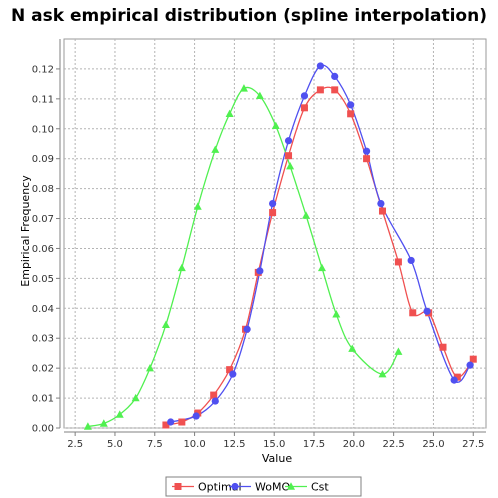 The height and width of the screenshot is (498, 498). What do you see at coordinates (43, 399) in the screenshot?
I see `y-tick-label: 0.01` at bounding box center [43, 399].